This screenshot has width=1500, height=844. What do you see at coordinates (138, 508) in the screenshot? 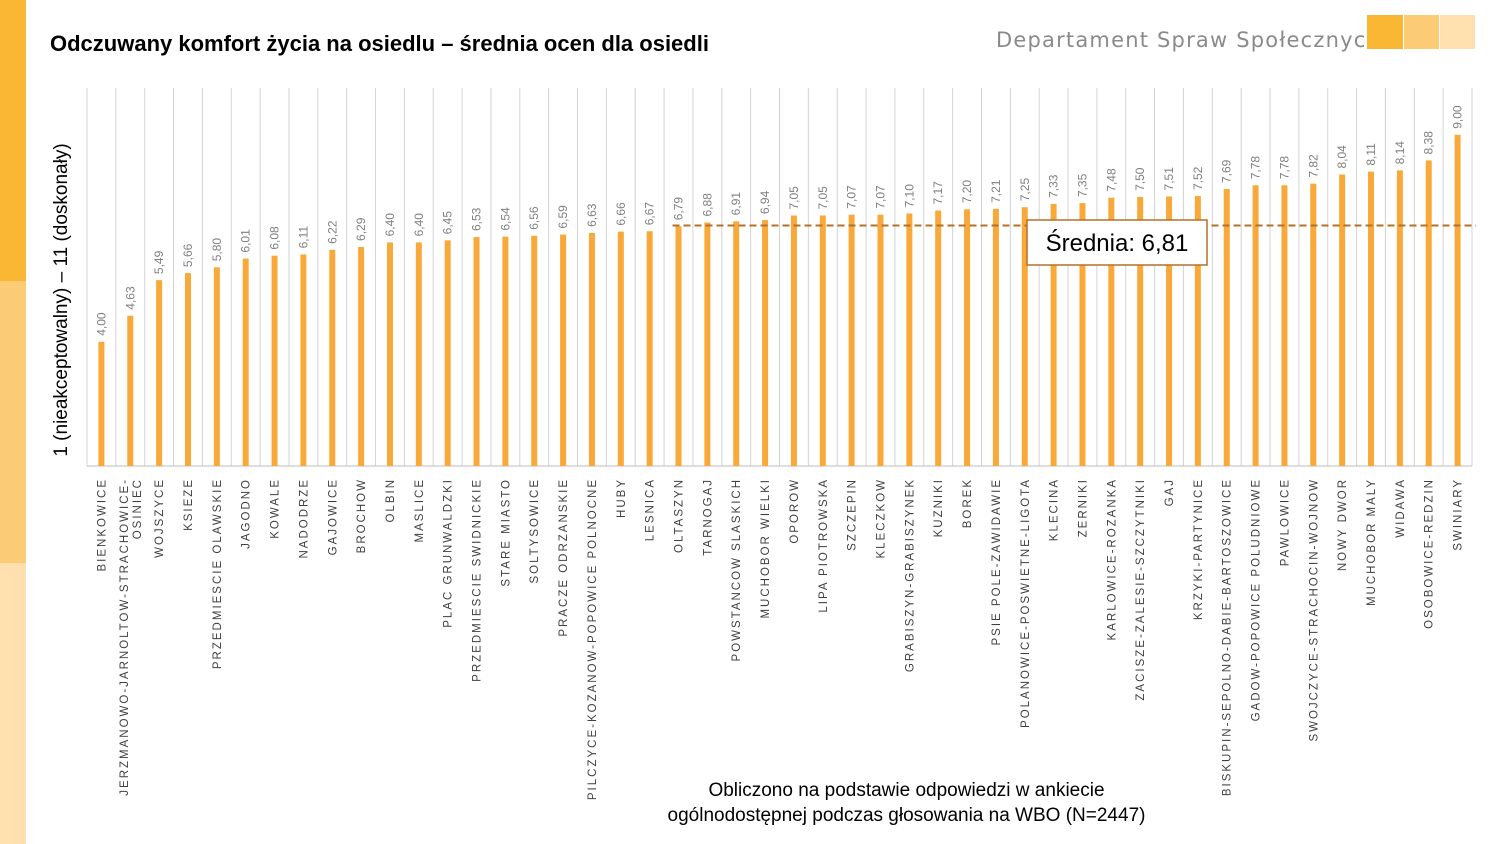
I see `x-tick-label: OSINIEC` at bounding box center [138, 508].